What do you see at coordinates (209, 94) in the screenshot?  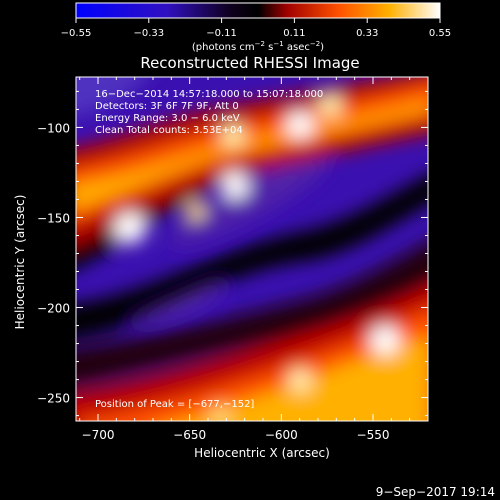 I see `annotation-line: 16−Dec−2014 14:57:18.000 to 15:07:18.000` at bounding box center [209, 94].